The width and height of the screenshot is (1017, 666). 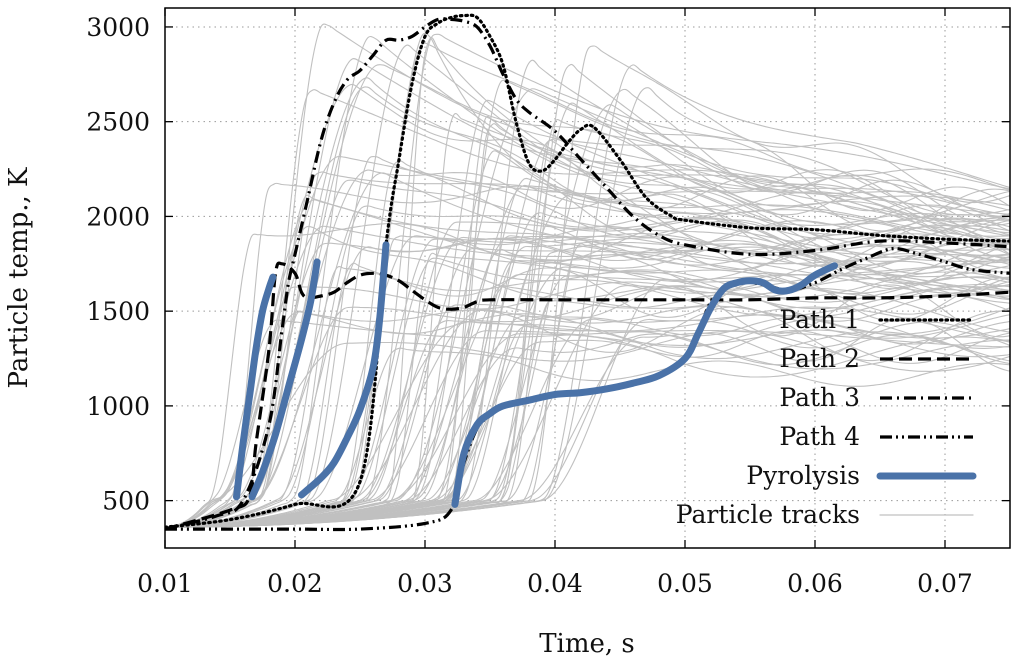 I want to click on legend-label: Particle tracks, so click(x=768, y=514).